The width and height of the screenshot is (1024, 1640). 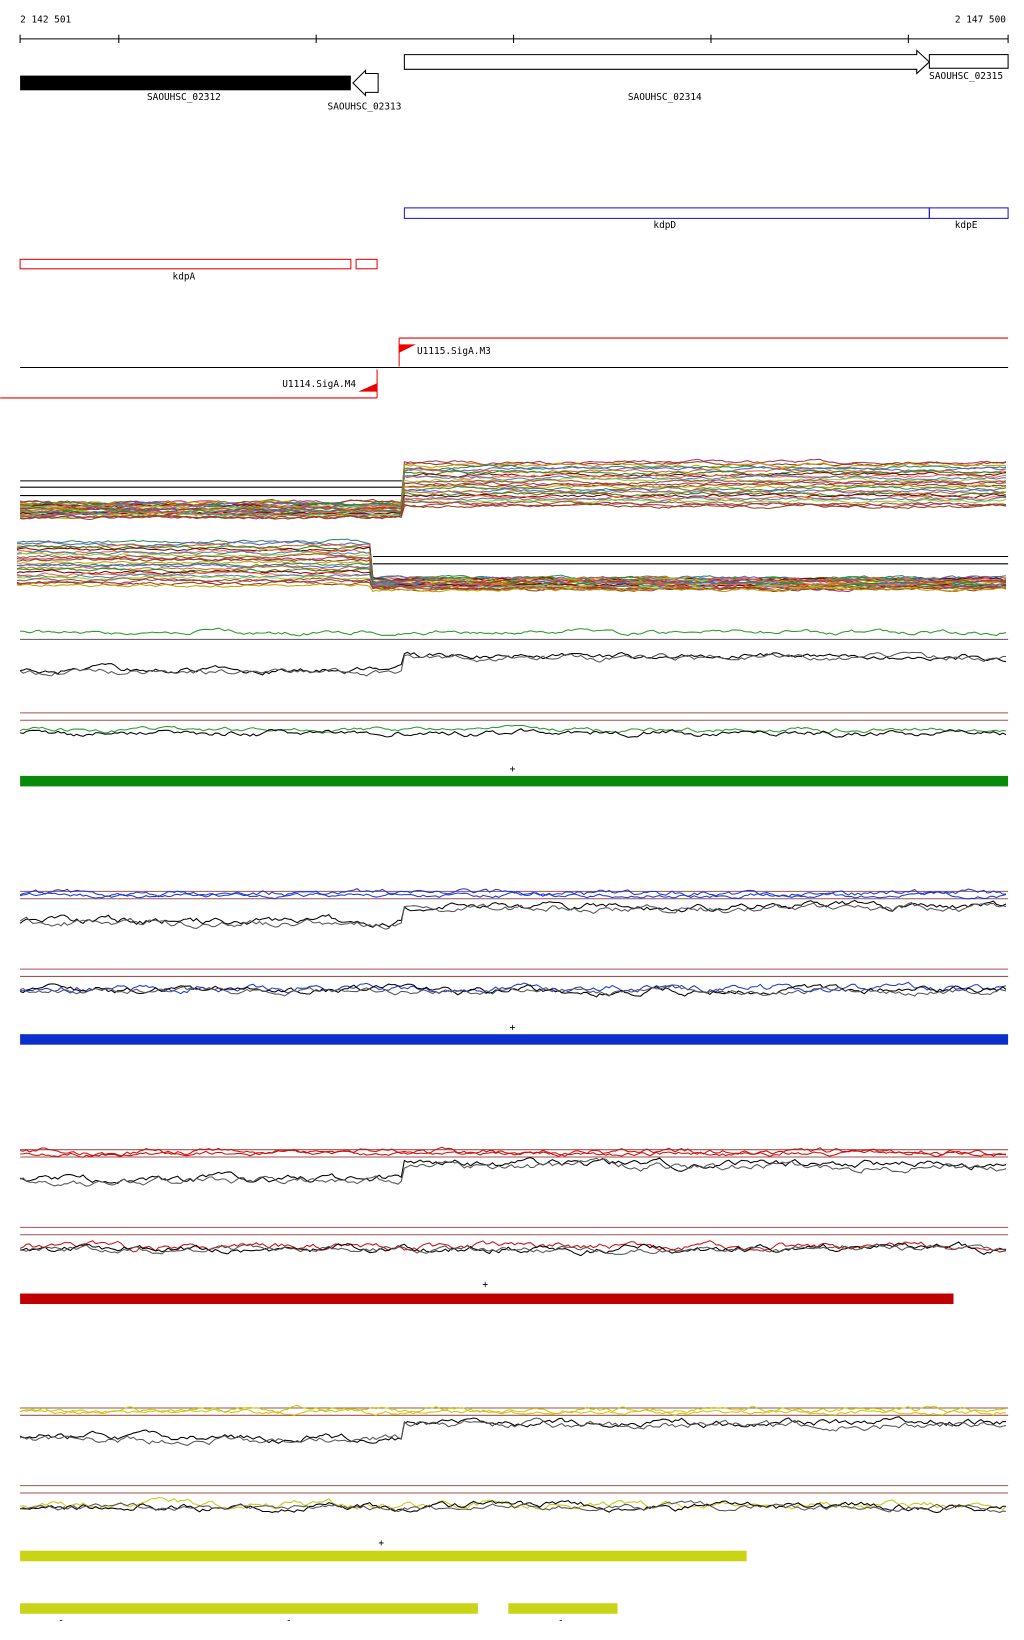 What do you see at coordinates (514, 39) in the screenshot?
I see `ruler-ticks` at bounding box center [514, 39].